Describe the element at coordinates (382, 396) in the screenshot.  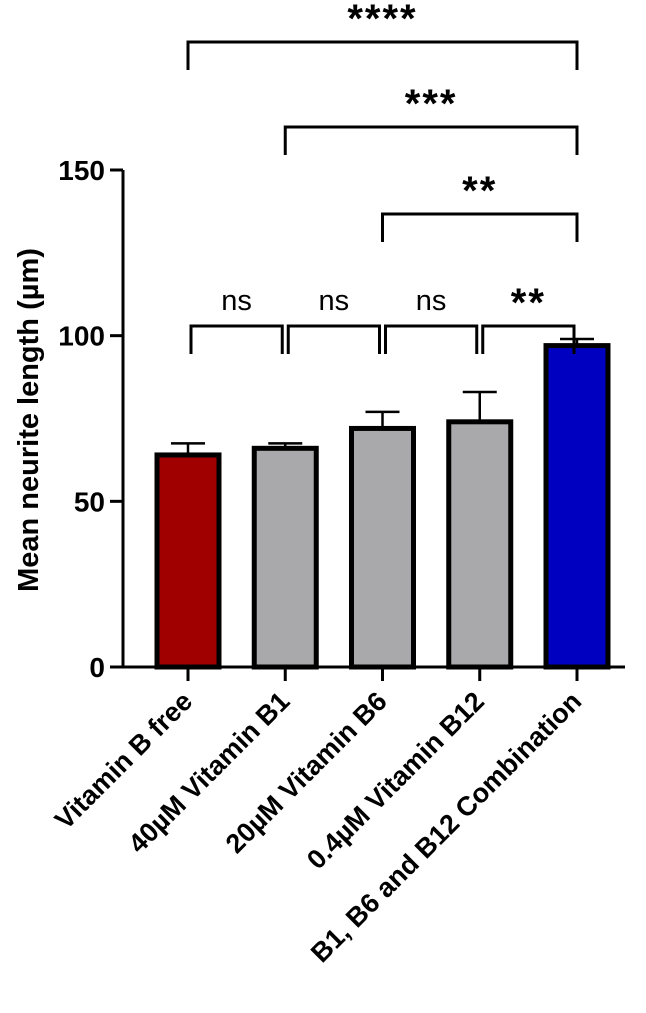
I see `error-bars` at that location.